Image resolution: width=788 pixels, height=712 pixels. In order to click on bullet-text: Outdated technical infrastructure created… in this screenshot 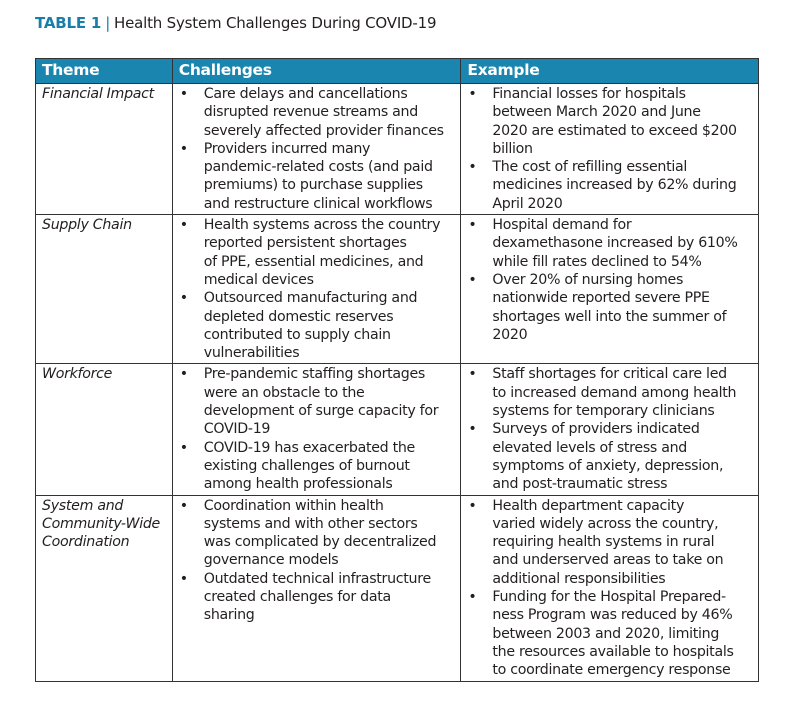, I will do `click(317, 597)`.